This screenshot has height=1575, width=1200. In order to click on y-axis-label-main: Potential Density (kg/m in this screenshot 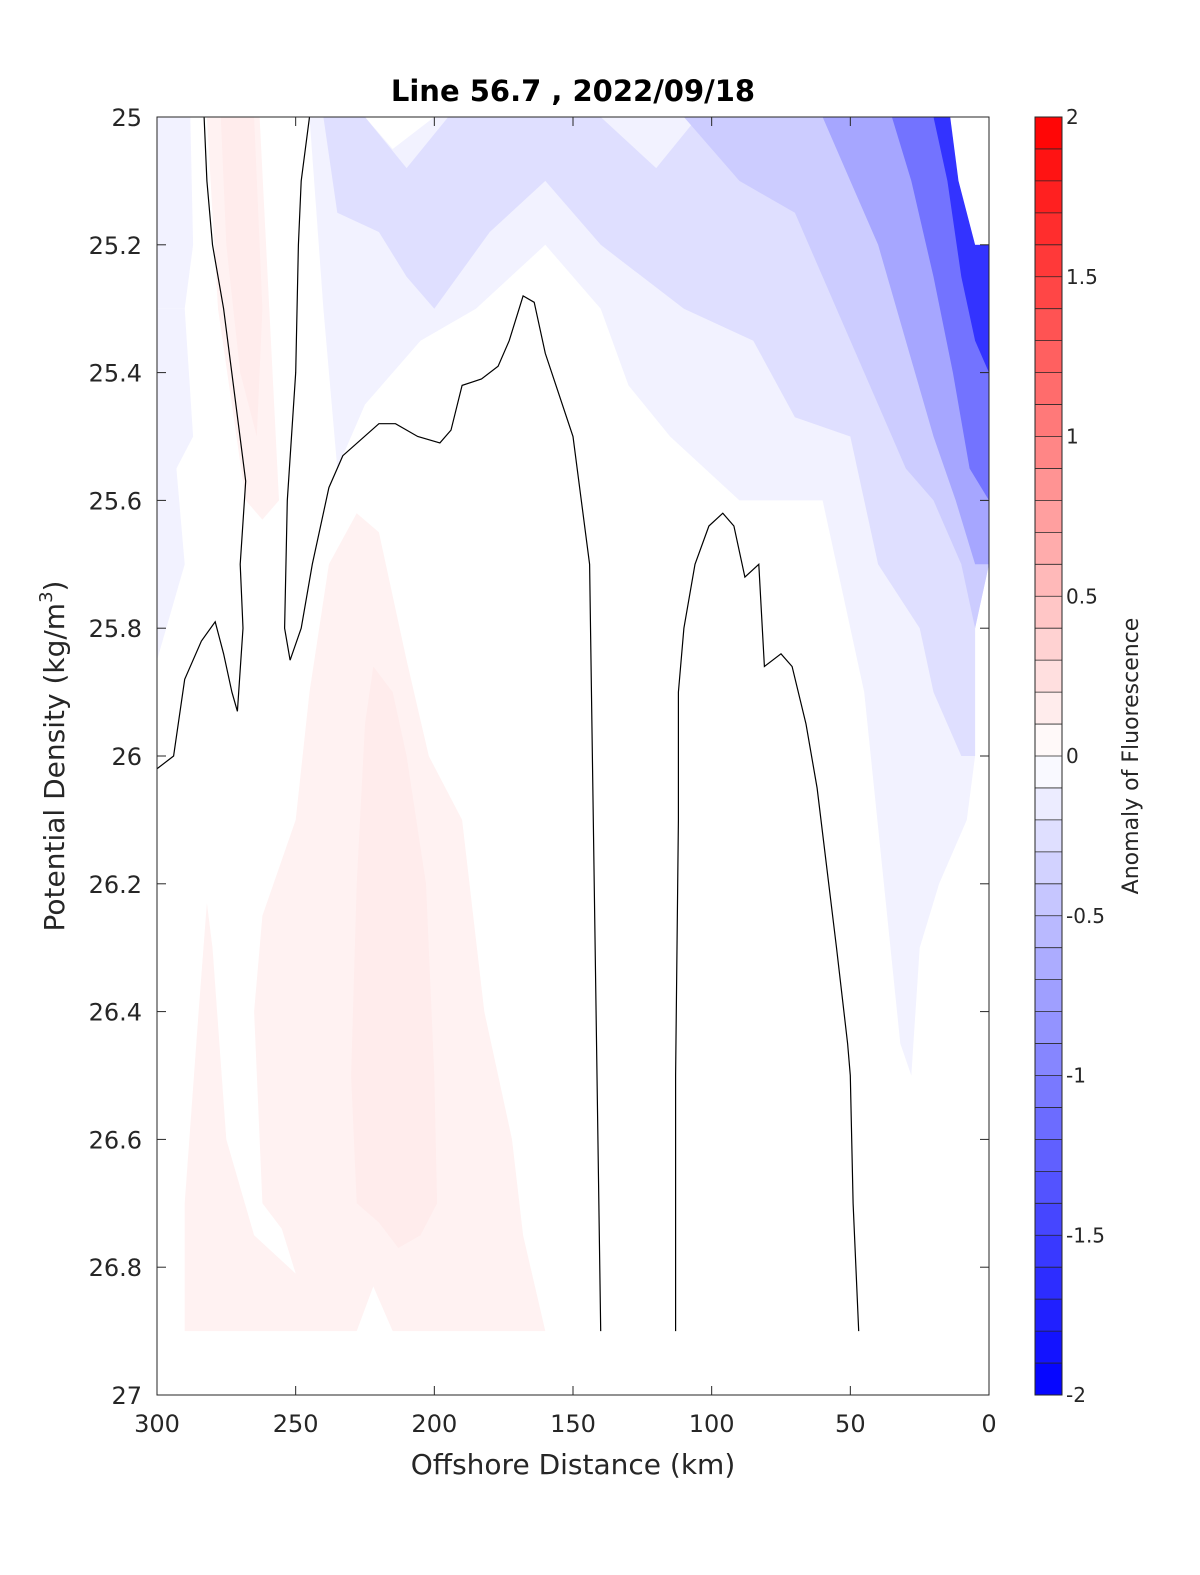, I will do `click(54, 767)`.